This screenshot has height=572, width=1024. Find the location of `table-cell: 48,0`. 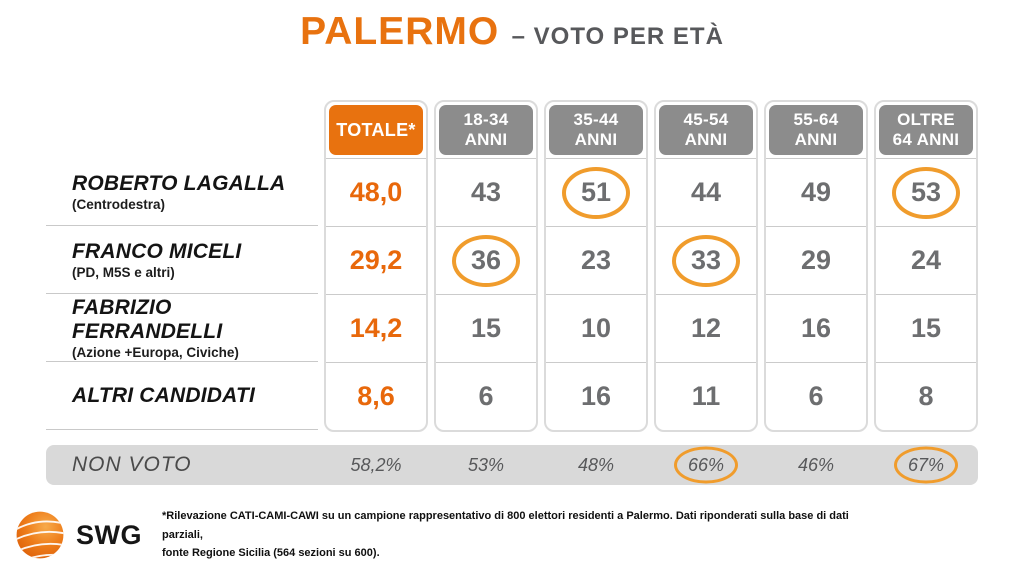

table-cell: 48,0 is located at coordinates (376, 192).